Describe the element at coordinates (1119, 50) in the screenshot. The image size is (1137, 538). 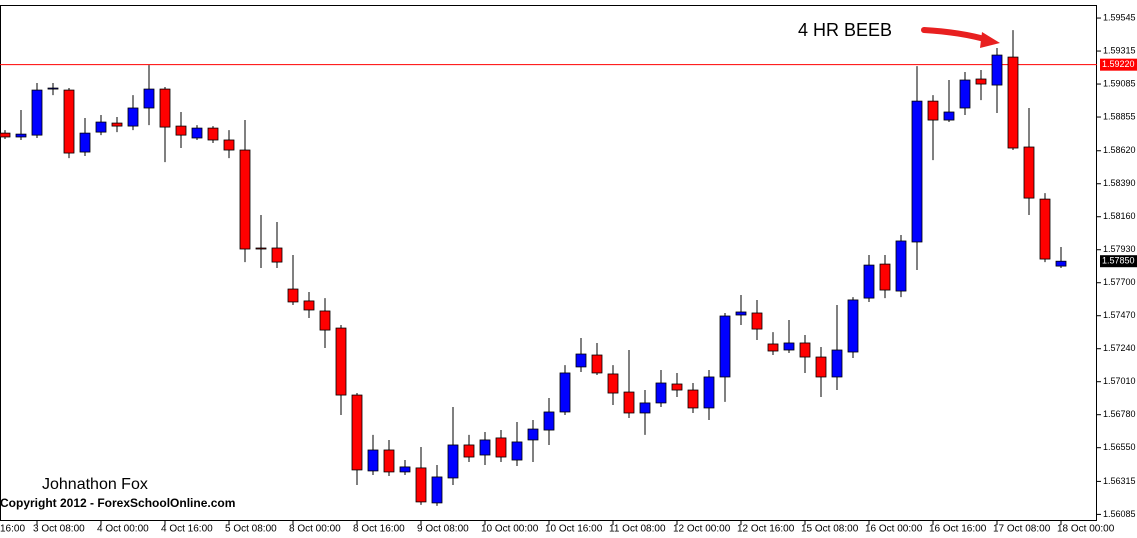
I see `y-tick-label: 1.59315` at that location.